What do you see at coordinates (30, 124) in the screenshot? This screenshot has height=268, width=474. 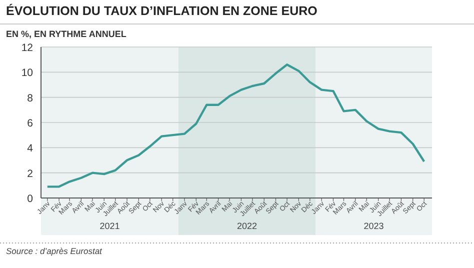 I see `y-tick-label: 6` at bounding box center [30, 124].